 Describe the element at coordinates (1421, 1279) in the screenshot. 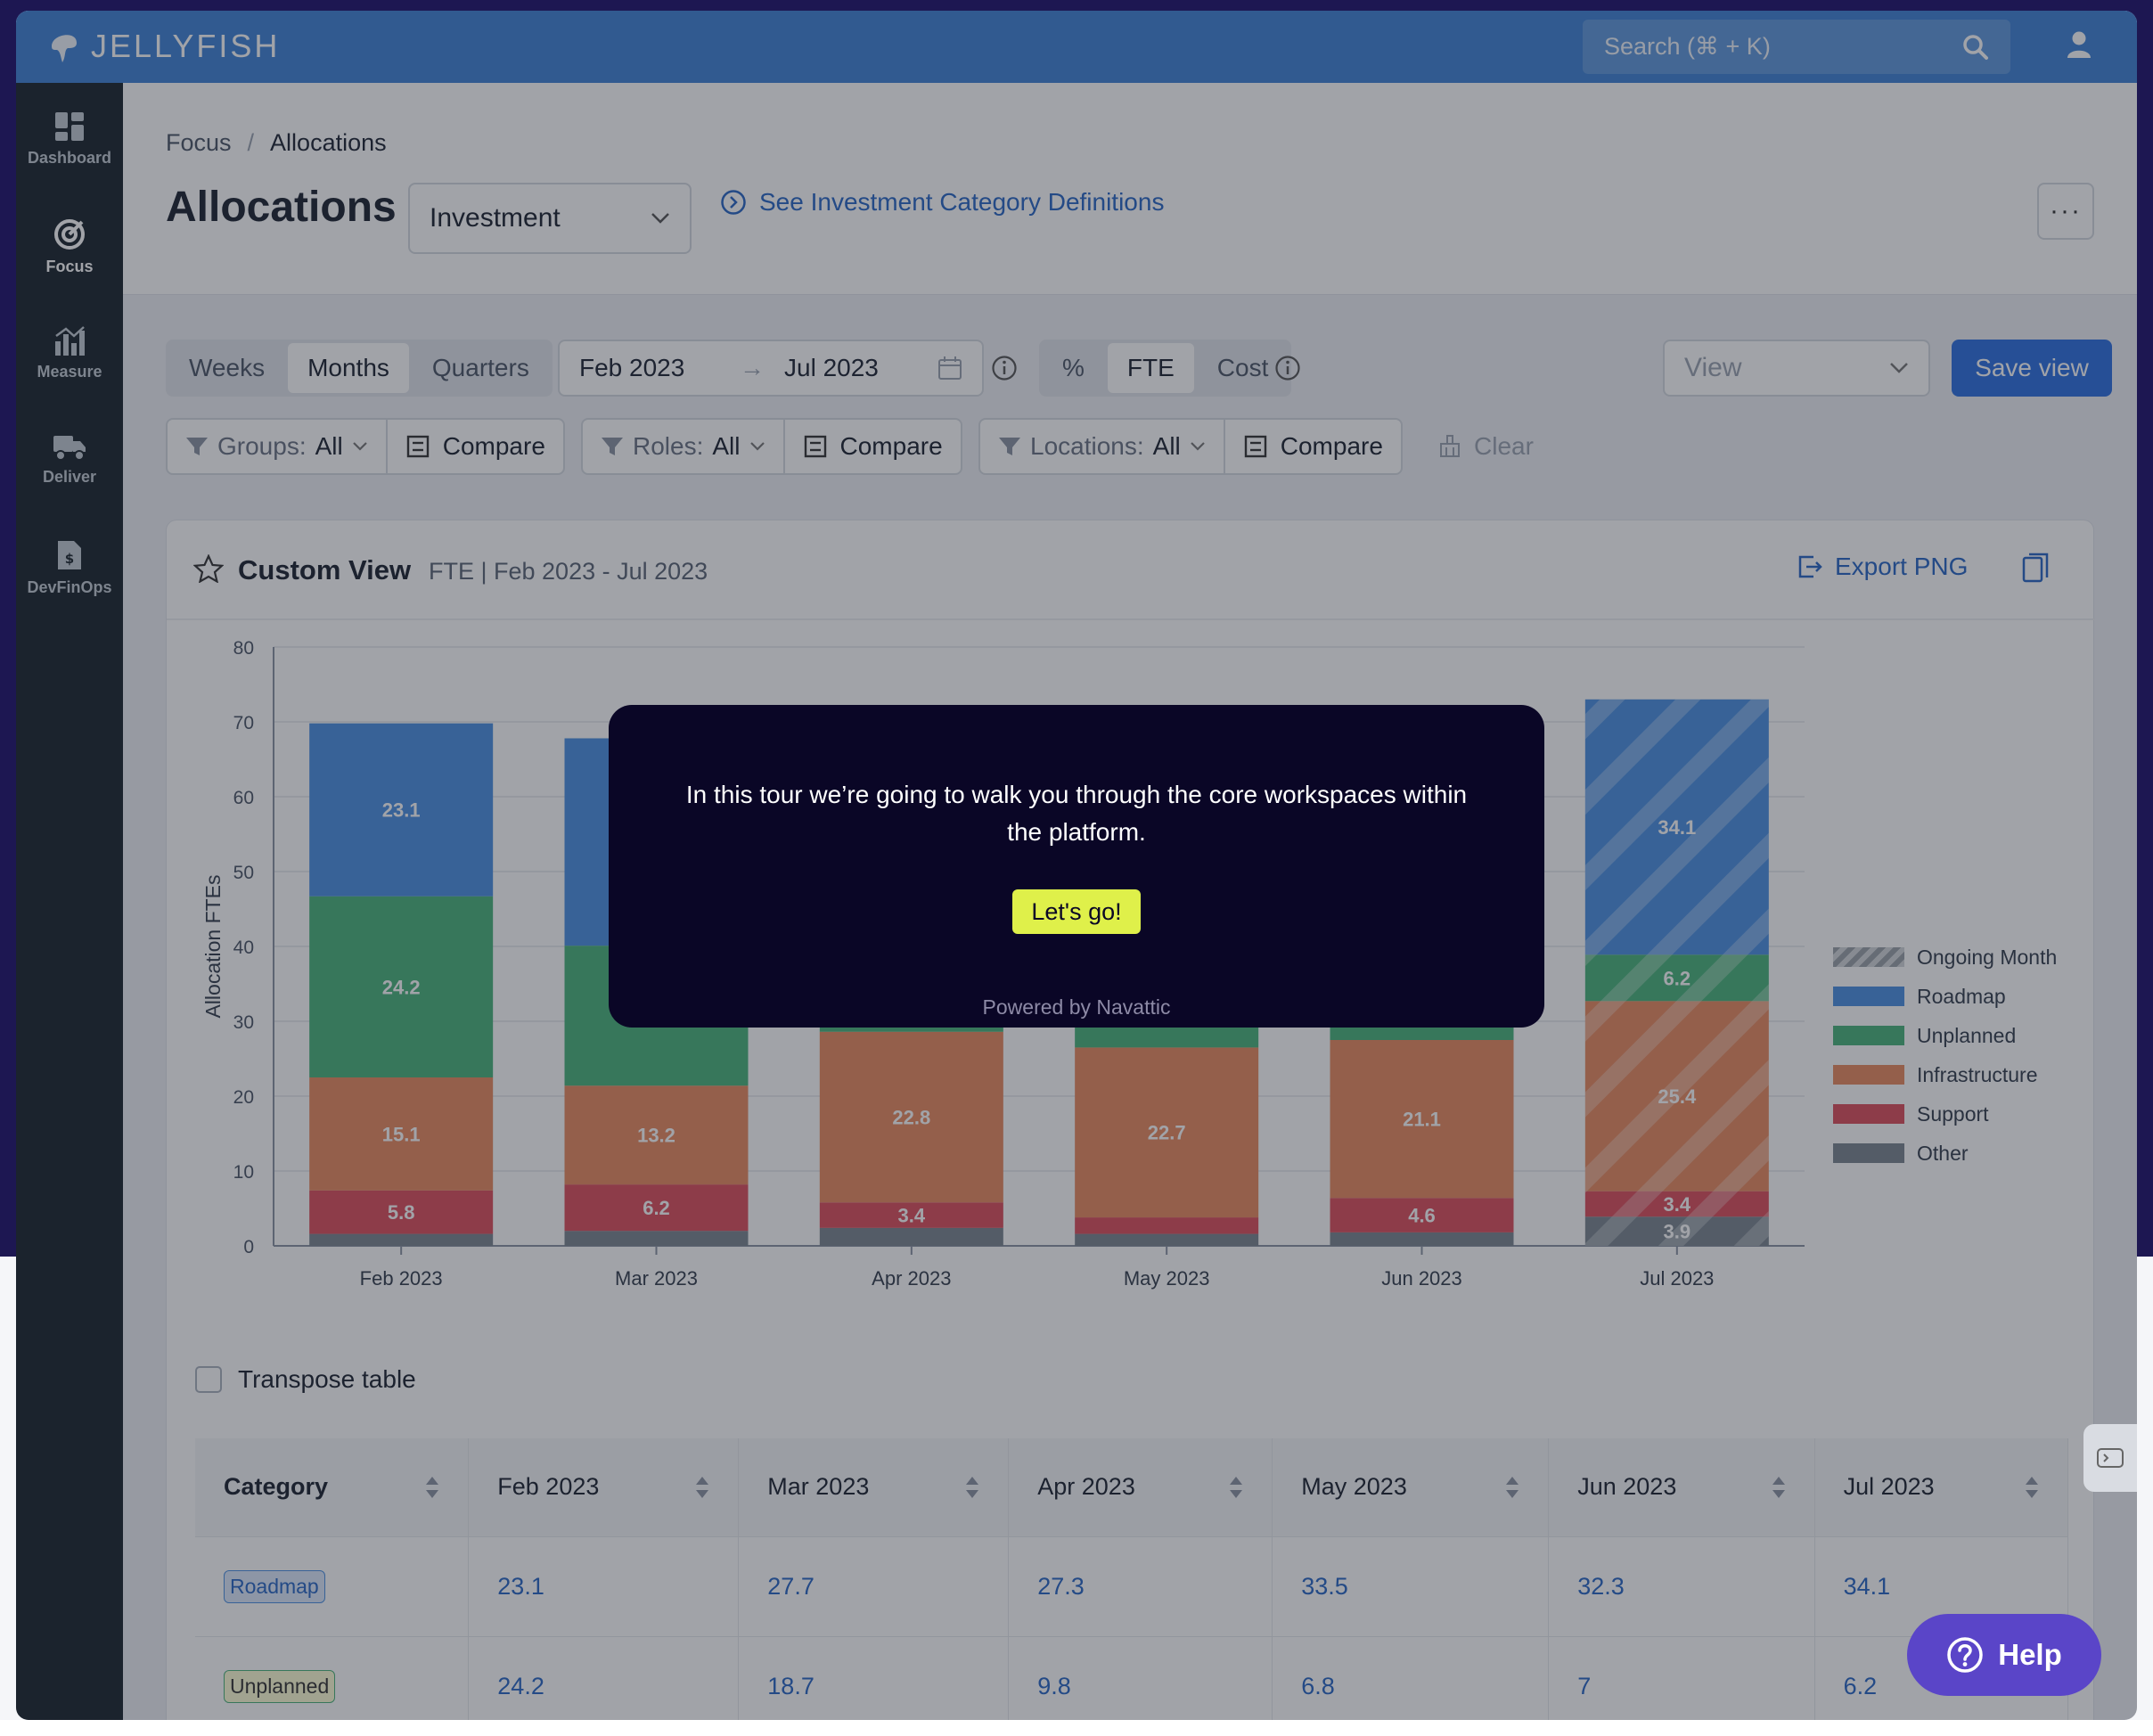

I see `x-tick-label: Jun 2023` at that location.